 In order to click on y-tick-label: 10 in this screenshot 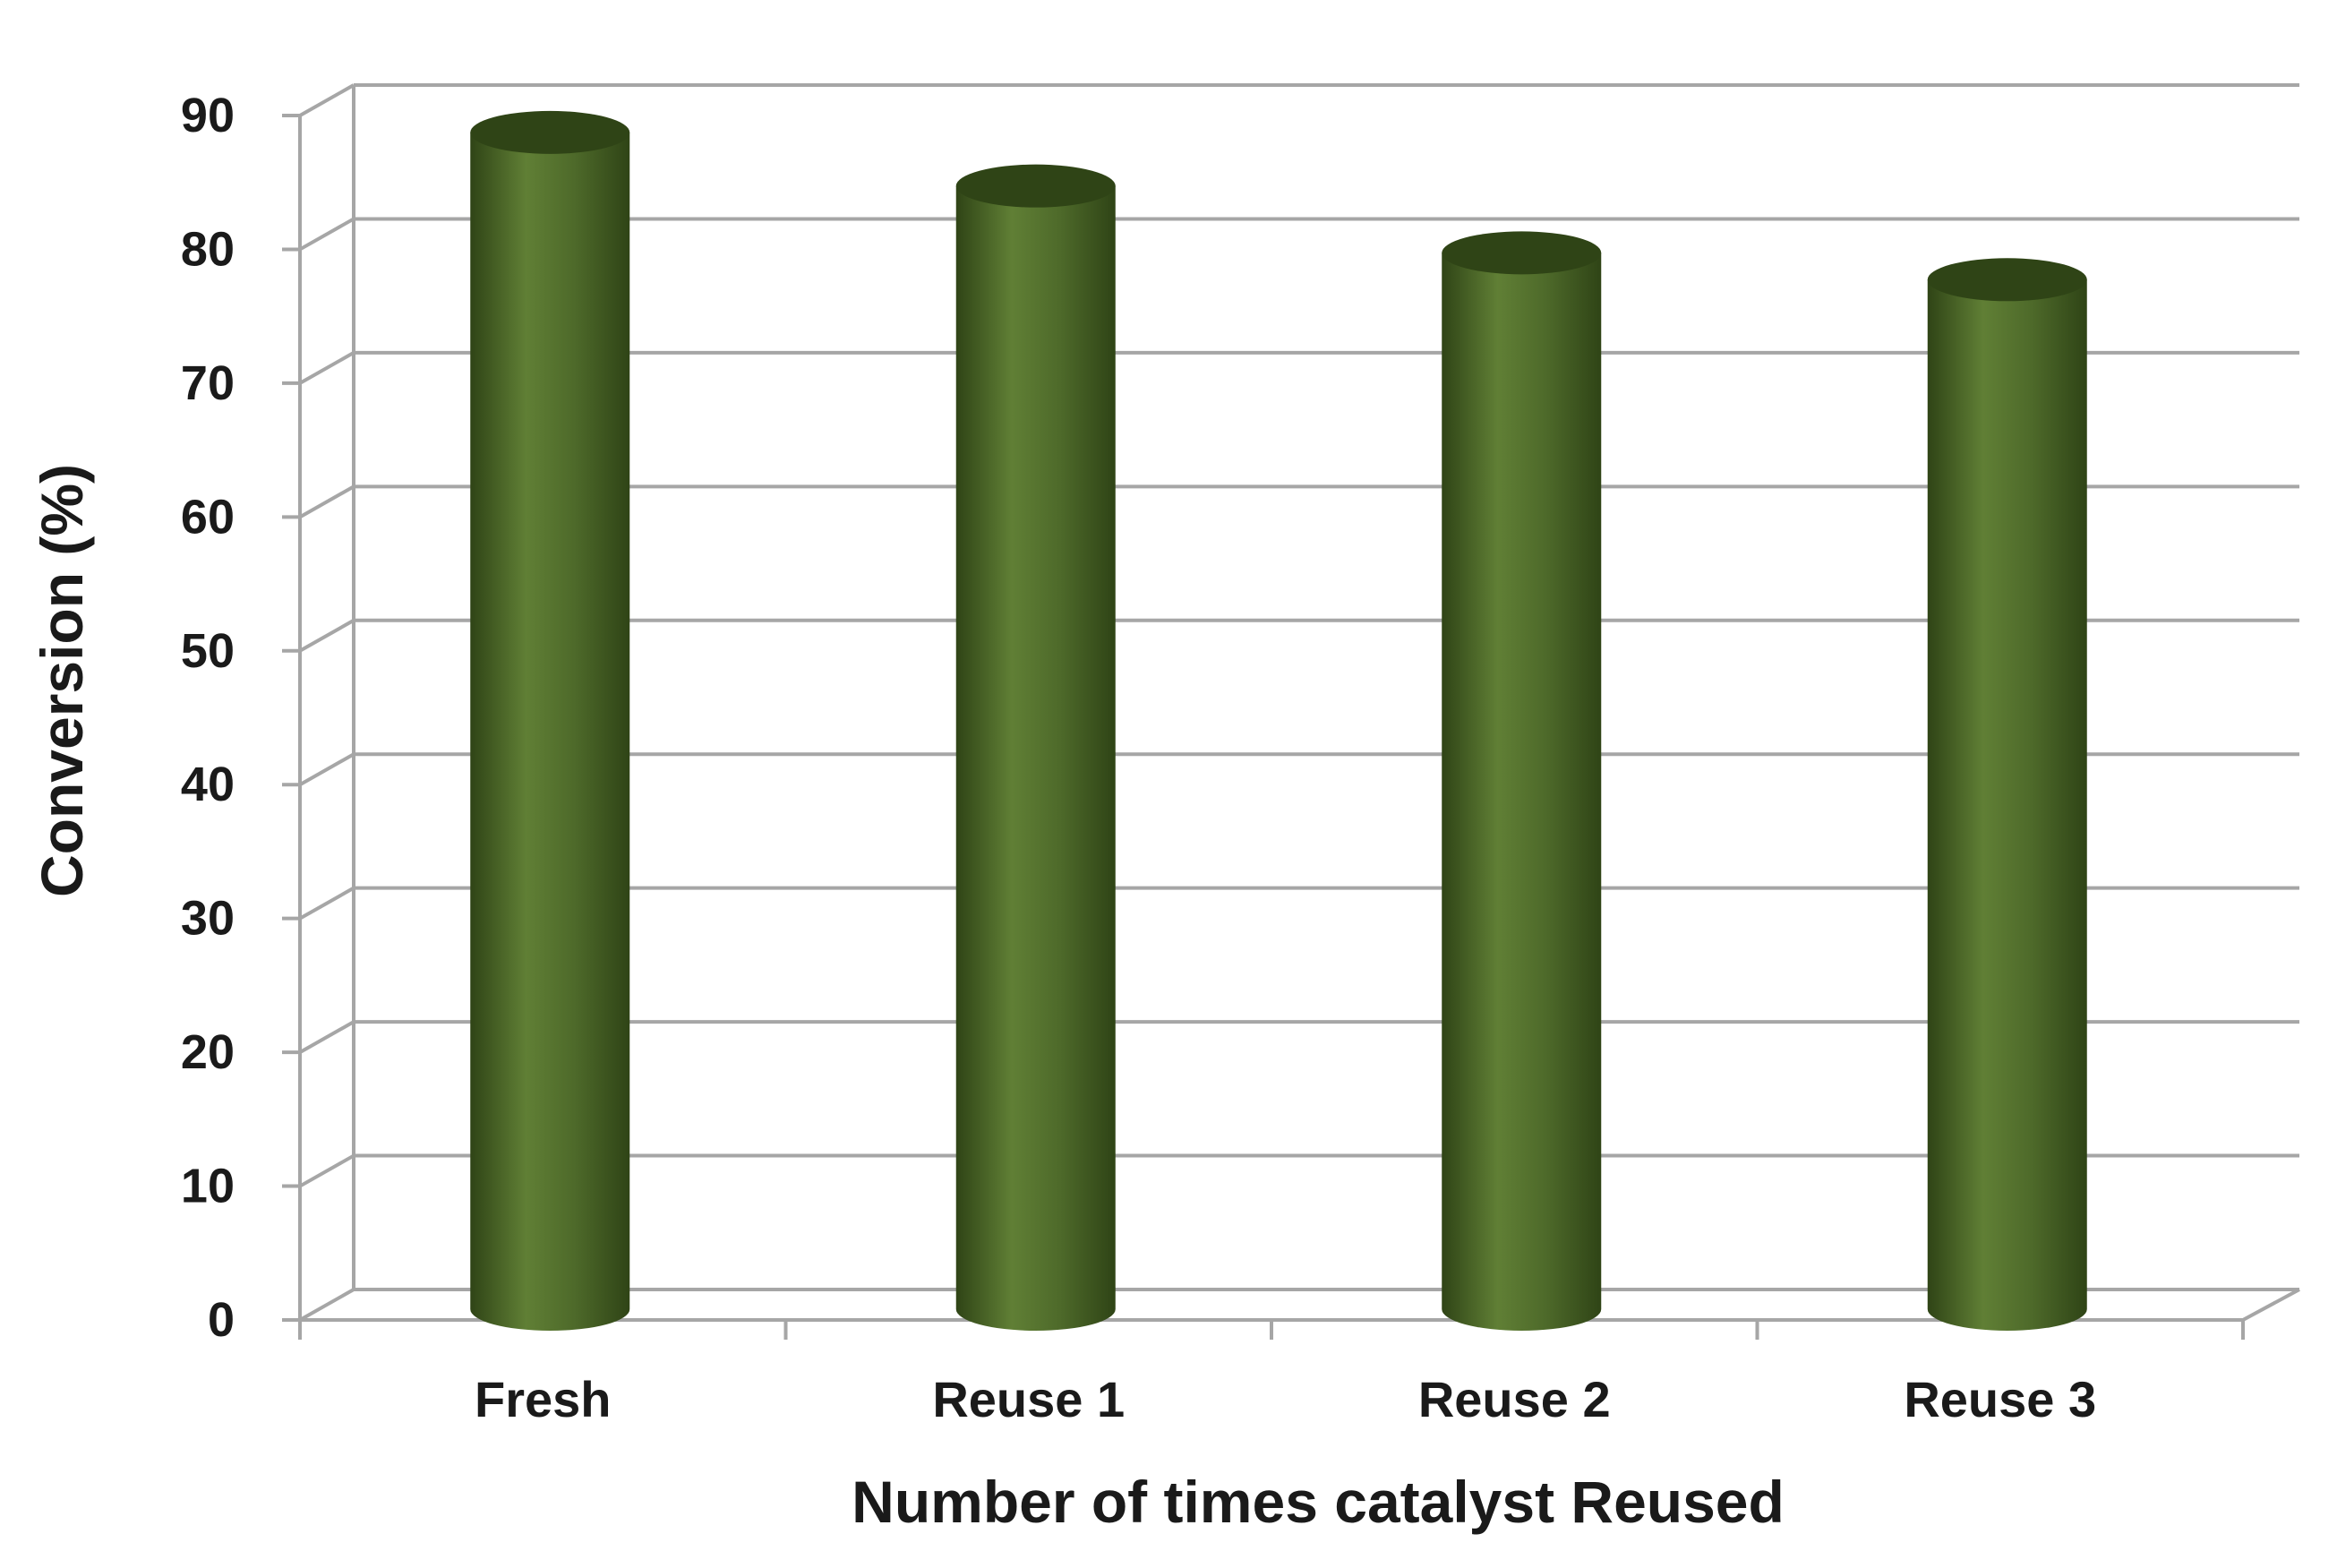, I will do `click(208, 1186)`.